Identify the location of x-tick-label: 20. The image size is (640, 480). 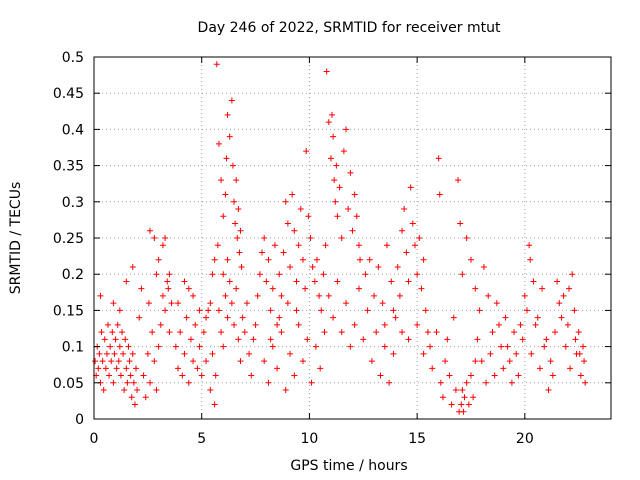
(525, 439).